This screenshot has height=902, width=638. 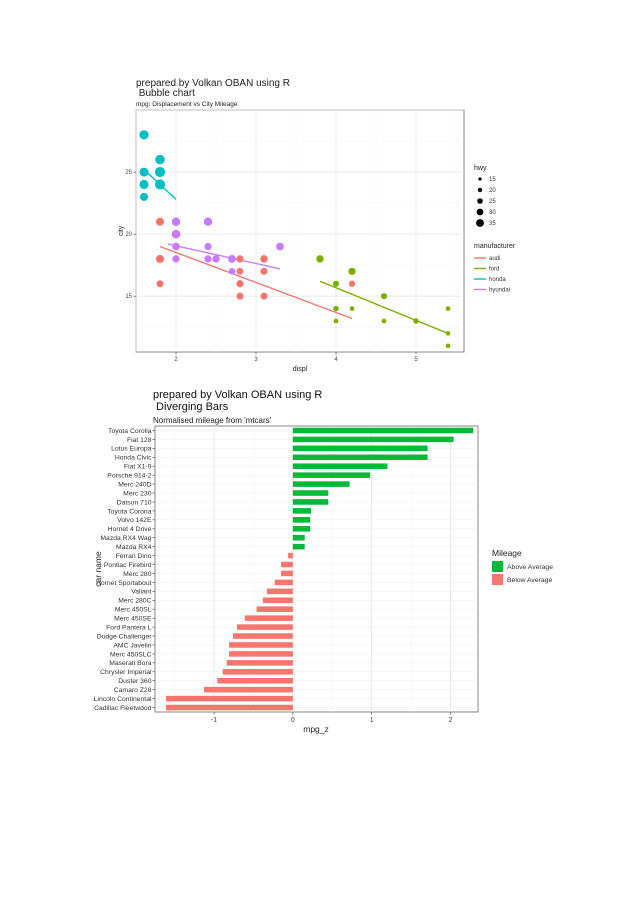 What do you see at coordinates (497, 579) in the screenshot?
I see `mileage-legend-key` at bounding box center [497, 579].